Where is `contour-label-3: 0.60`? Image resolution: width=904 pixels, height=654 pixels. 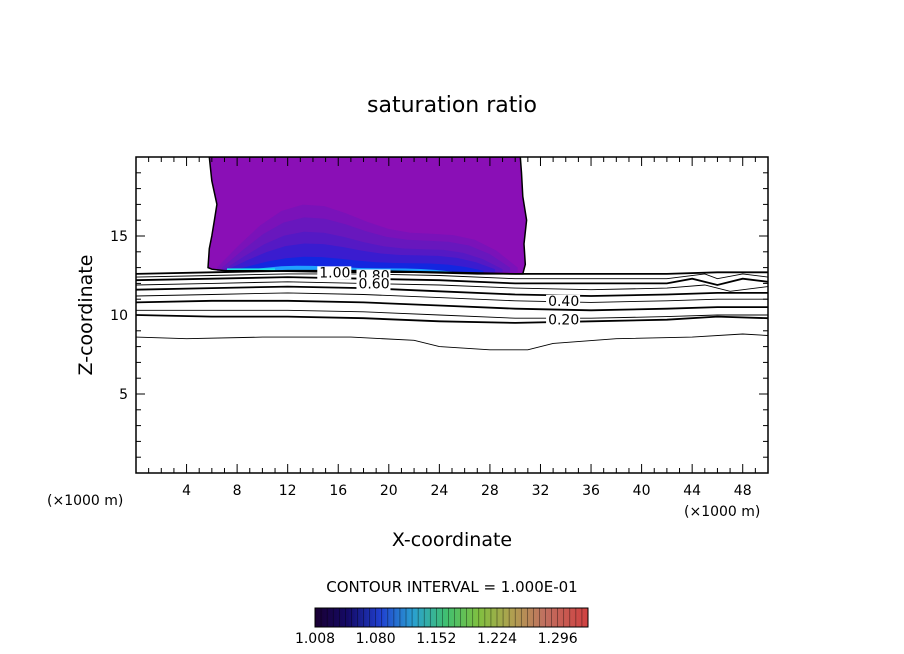
contour-label-3: 0.60 is located at coordinates (373, 284).